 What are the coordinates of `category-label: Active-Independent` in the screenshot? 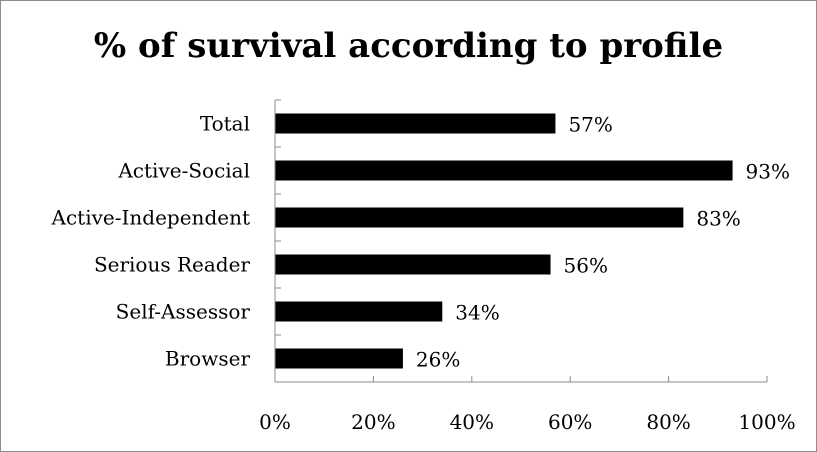 It's located at (150, 218).